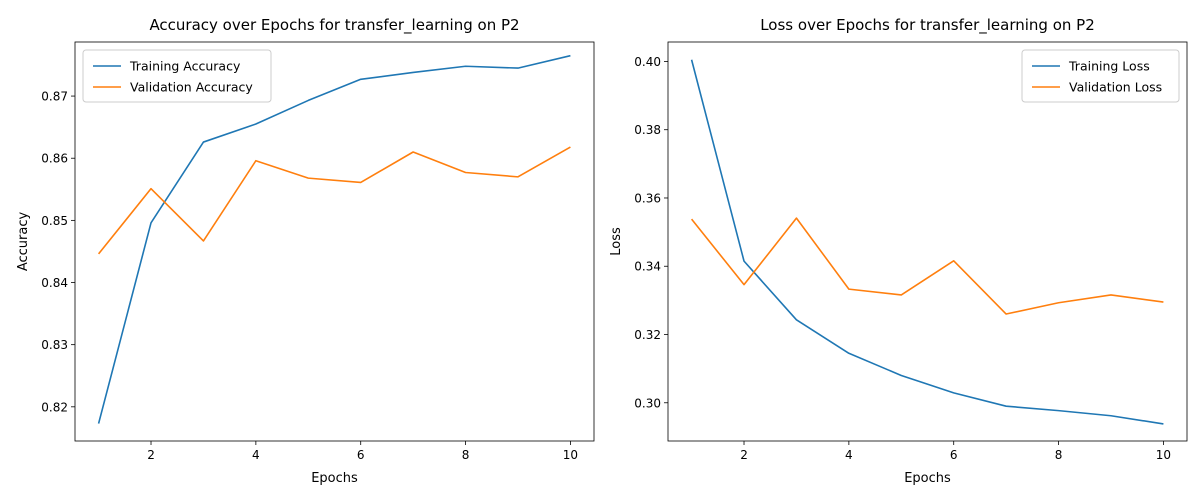 The image size is (1200, 500). What do you see at coordinates (54, 345) in the screenshot?
I see `accuracy-y-tick-label: 0.83` at bounding box center [54, 345].